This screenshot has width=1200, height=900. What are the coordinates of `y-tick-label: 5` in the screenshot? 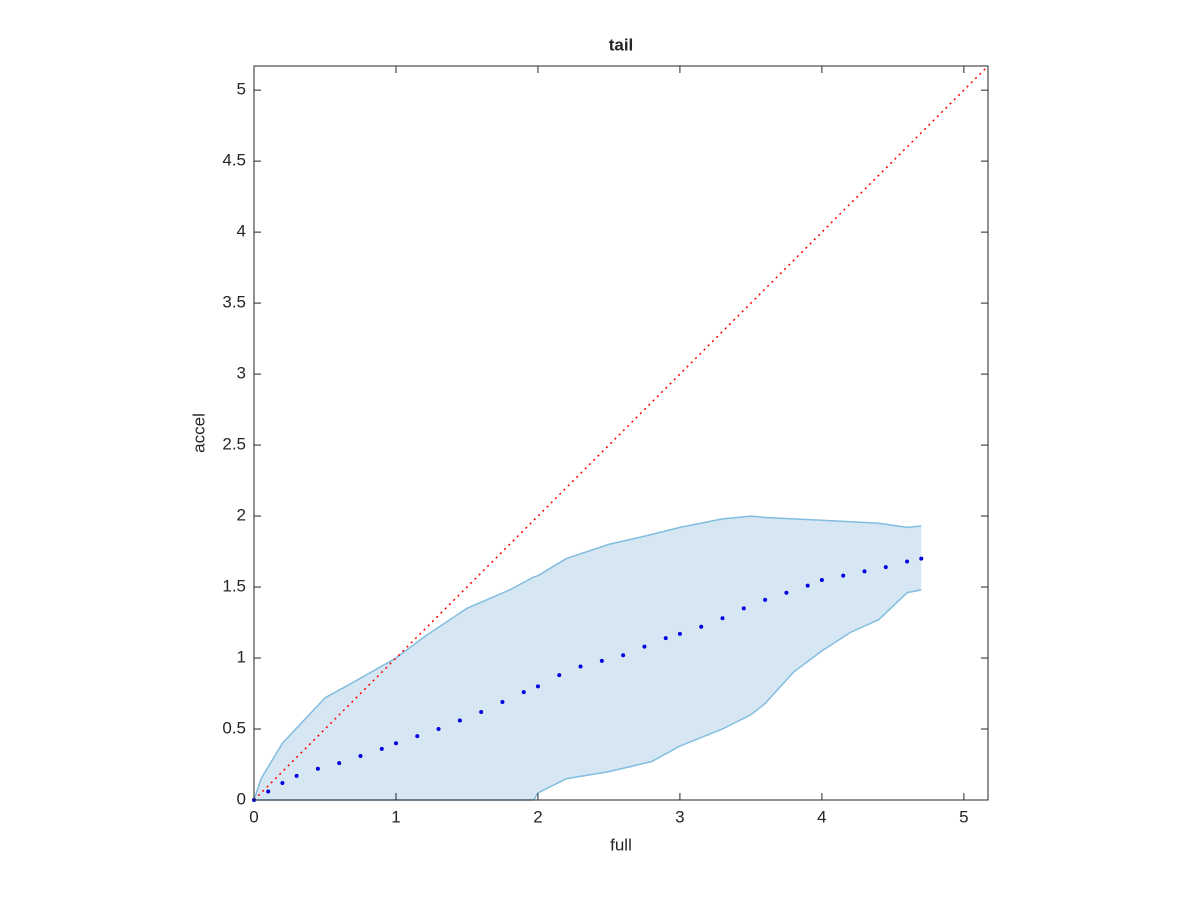 It's located at (241, 89).